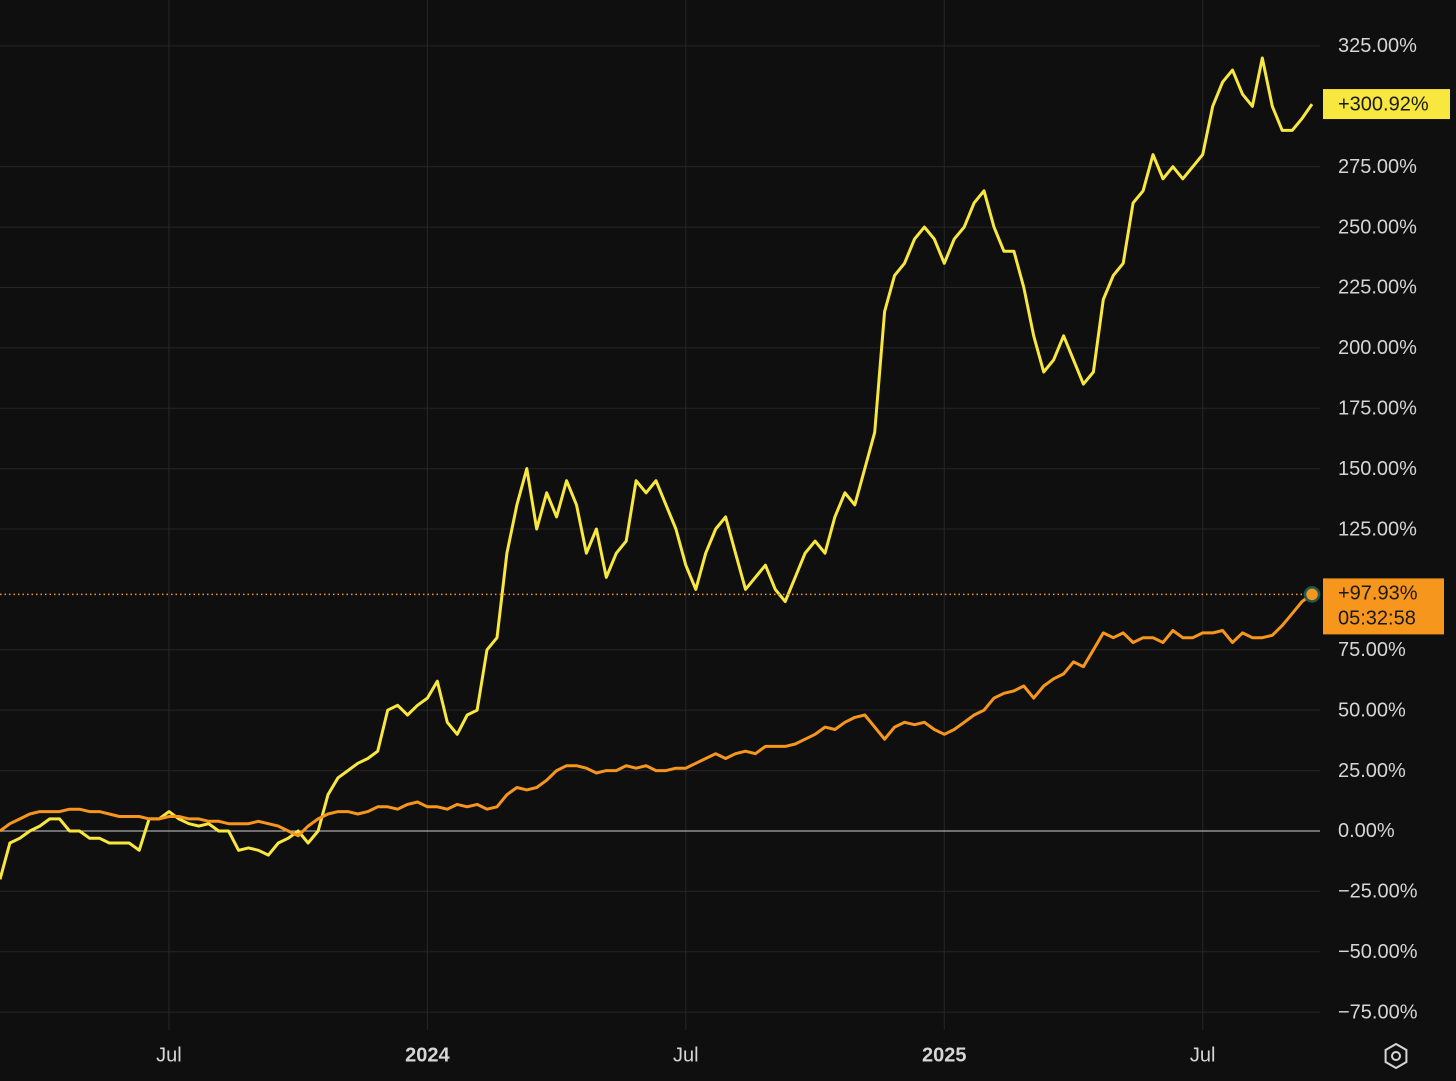 This screenshot has height=1081, width=1456. Describe the element at coordinates (1377, 529) in the screenshot. I see `y-tick-label: 125.00%` at that location.